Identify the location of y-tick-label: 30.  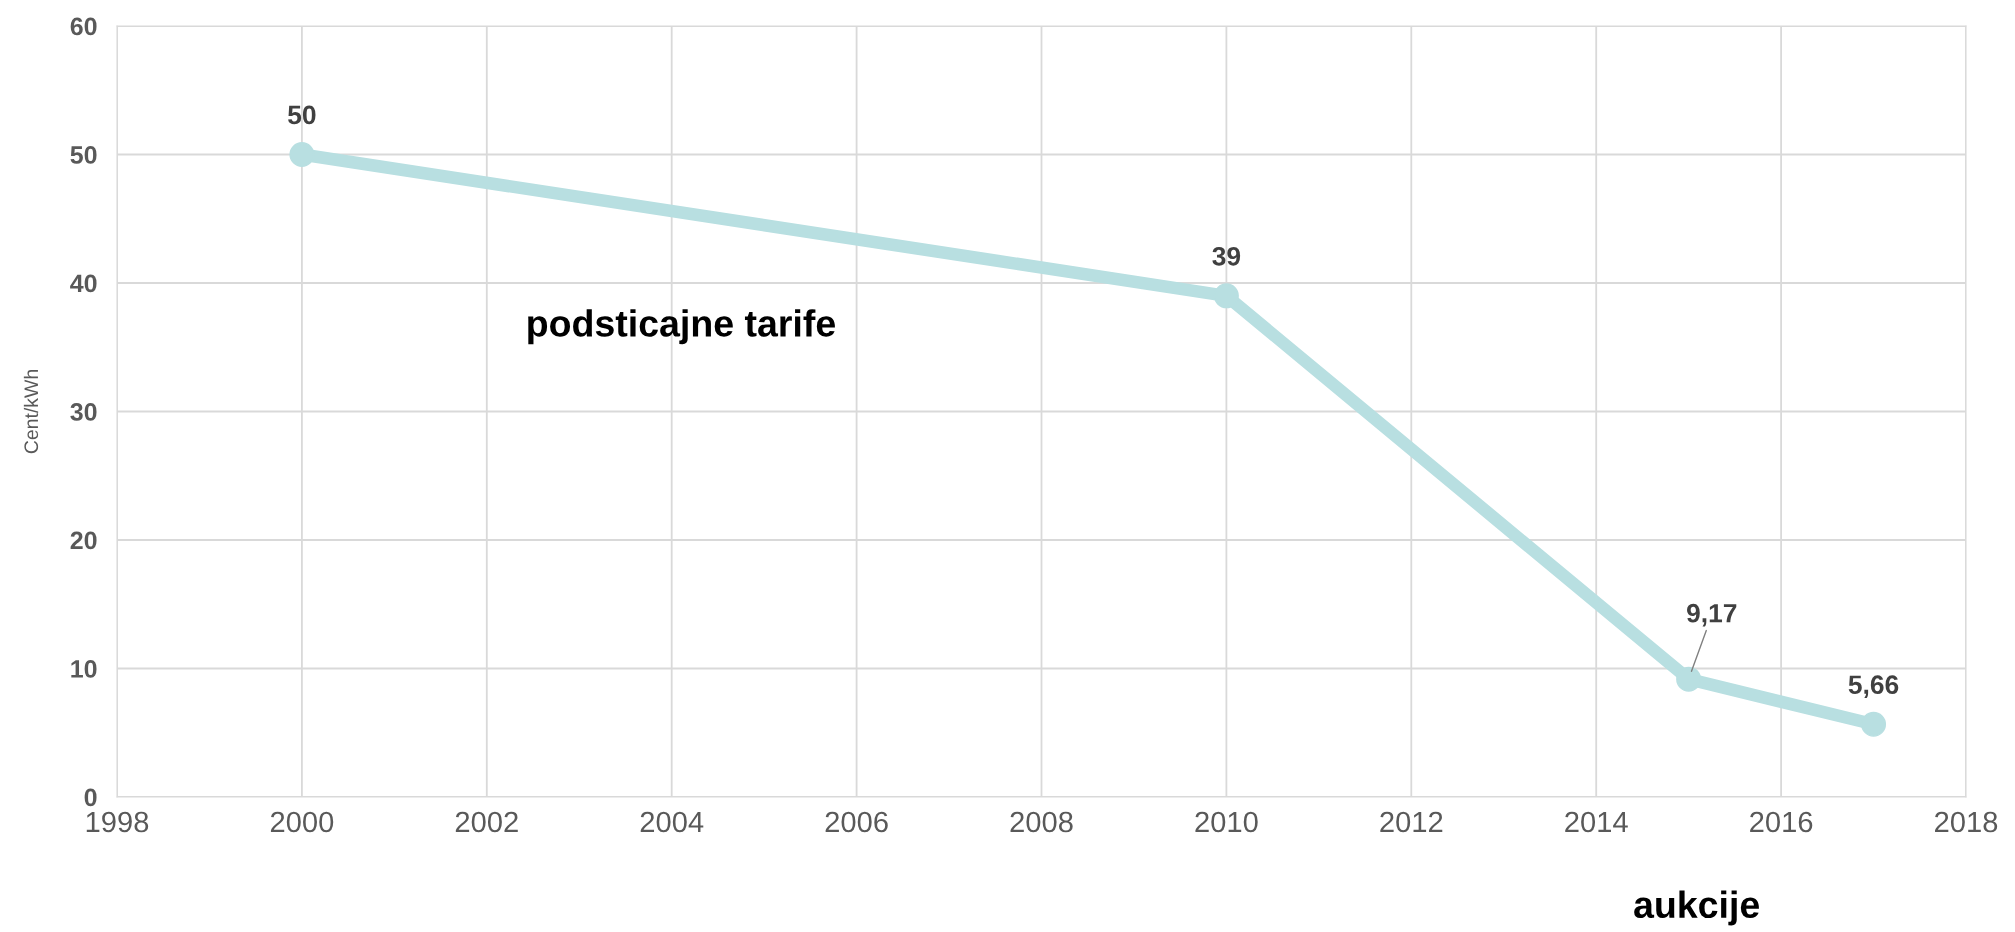
(83, 412).